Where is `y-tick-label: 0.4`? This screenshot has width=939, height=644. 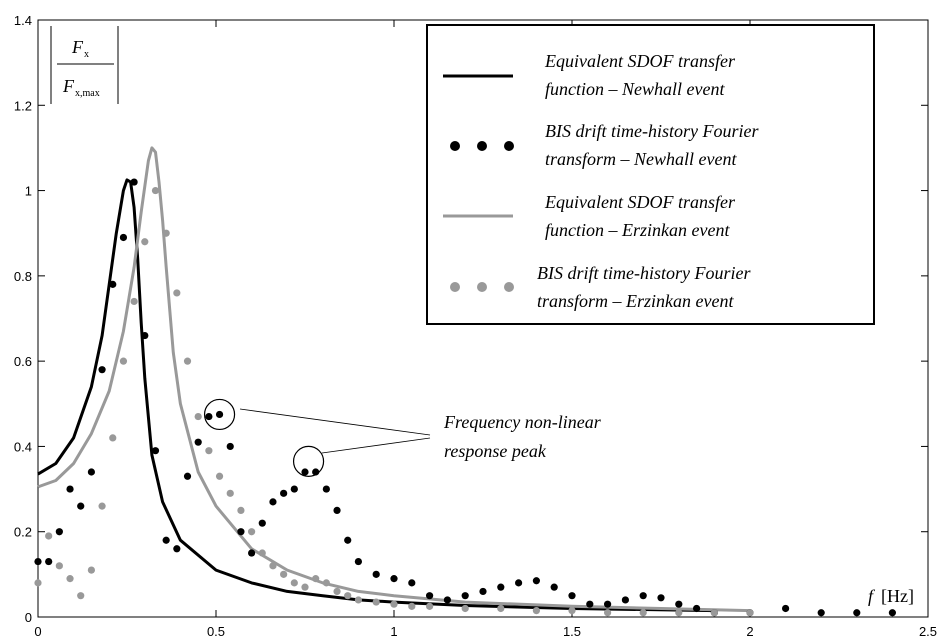
y-tick-label: 0.4 is located at coordinates (23, 446).